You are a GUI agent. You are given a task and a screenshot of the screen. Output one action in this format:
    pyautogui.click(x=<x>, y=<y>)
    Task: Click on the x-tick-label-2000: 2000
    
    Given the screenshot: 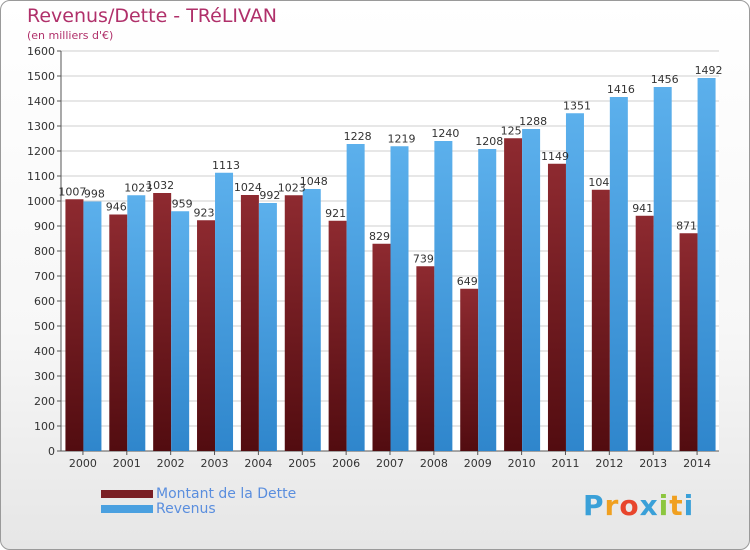 What is the action you would take?
    pyautogui.click(x=83, y=463)
    